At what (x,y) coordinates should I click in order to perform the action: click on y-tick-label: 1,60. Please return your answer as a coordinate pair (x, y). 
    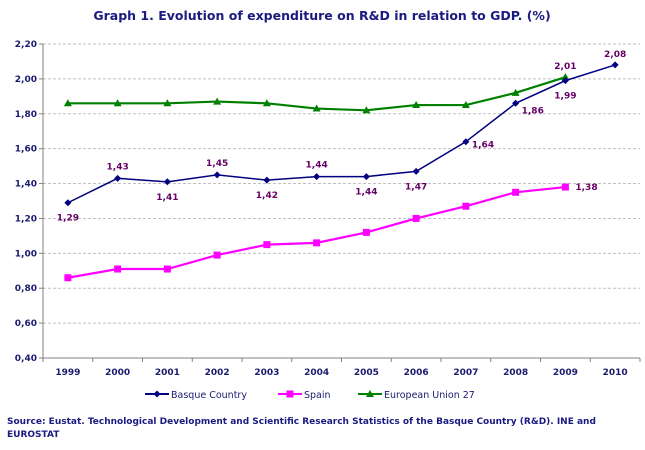
    Looking at the image, I should click on (26, 150).